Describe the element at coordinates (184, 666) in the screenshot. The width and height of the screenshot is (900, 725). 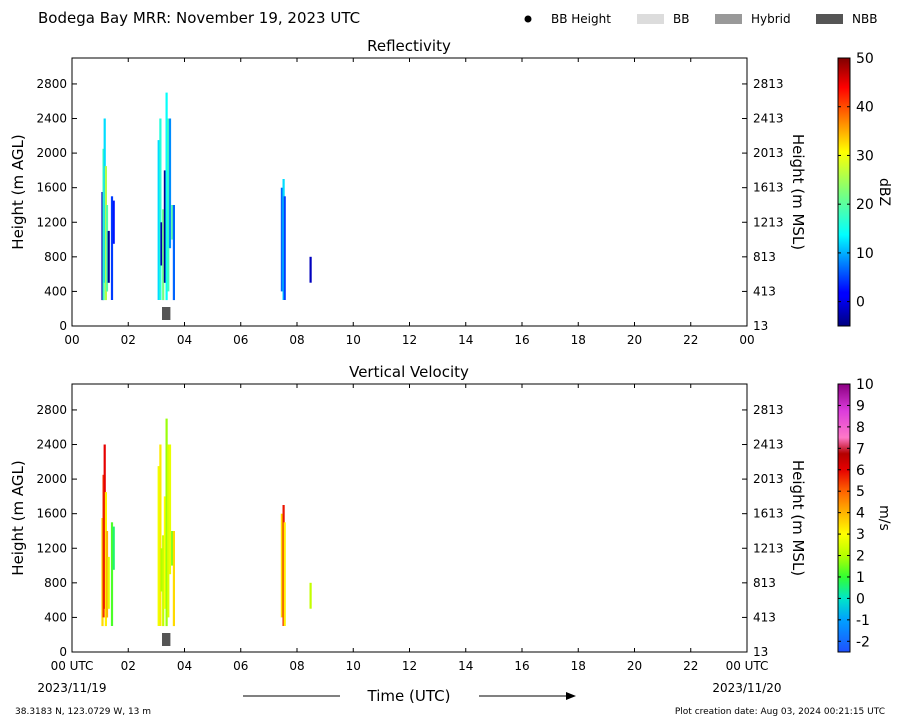
I see `velocity-x-tick-label: 04` at that location.